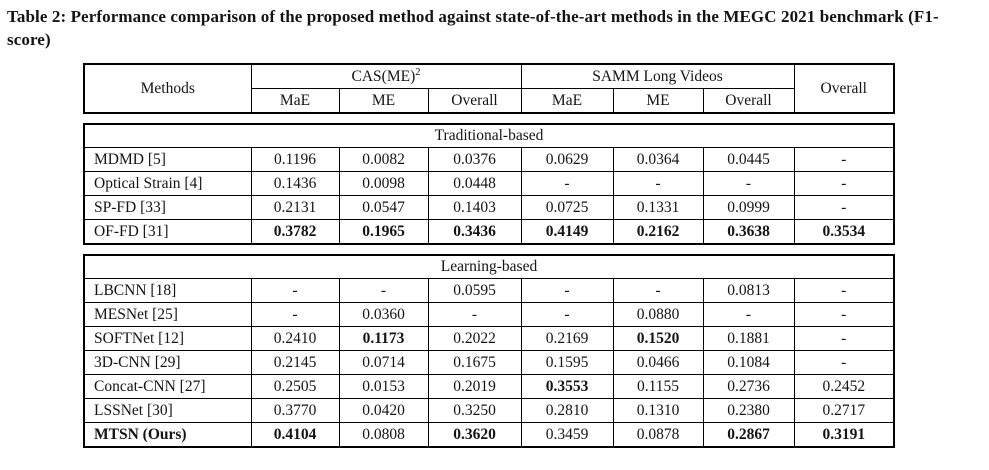 This screenshot has height=470, width=989. I want to click on value-cell: 0.0448, so click(474, 183).